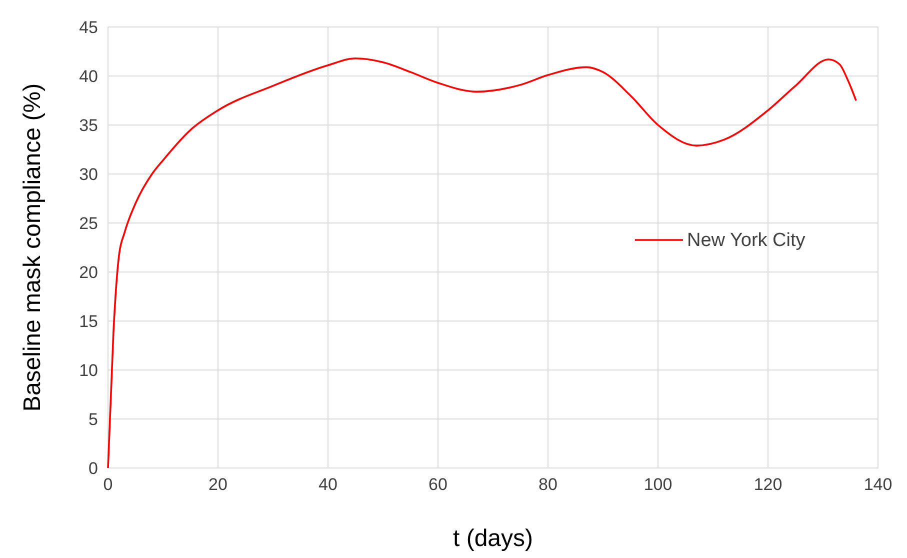  What do you see at coordinates (746, 240) in the screenshot?
I see `legend-label: New York City` at bounding box center [746, 240].